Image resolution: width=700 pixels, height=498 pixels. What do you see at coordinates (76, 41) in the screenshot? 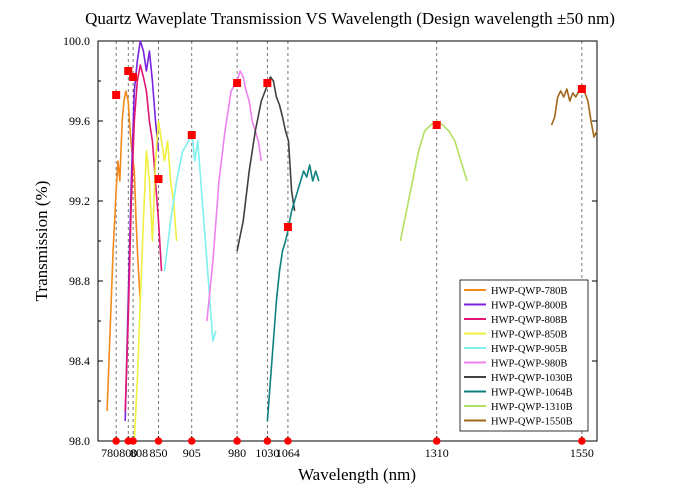
I see `y-tick-label: 100.0` at bounding box center [76, 41].